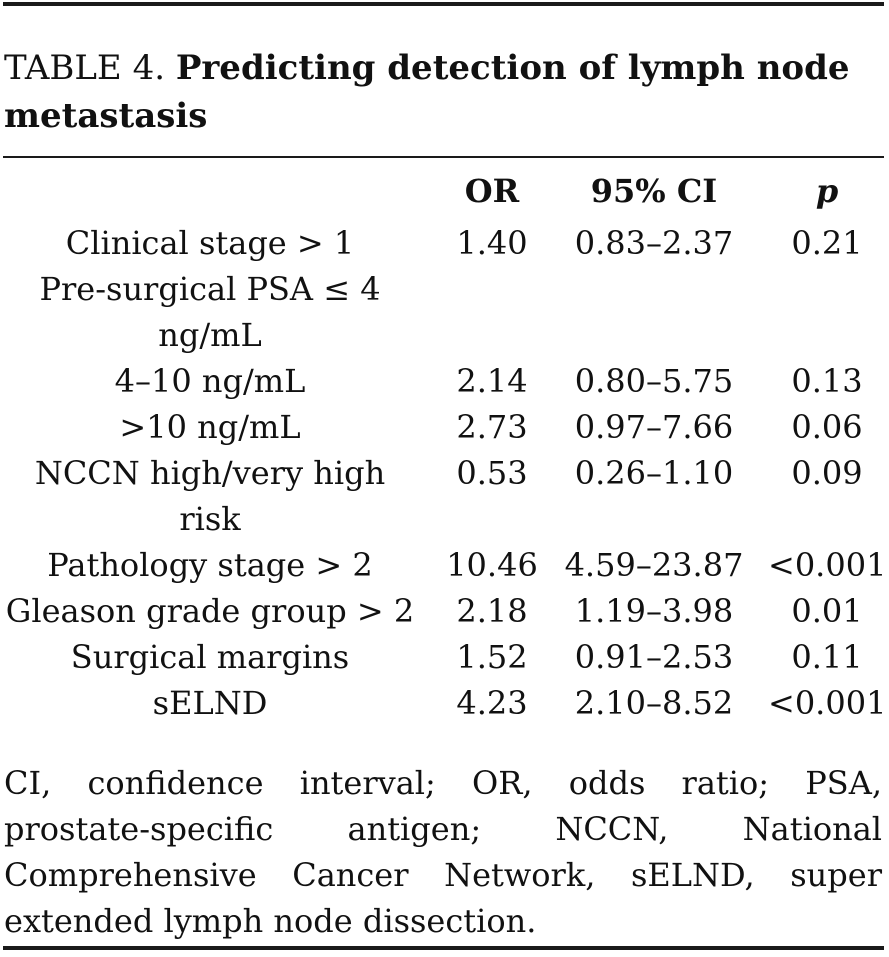 The image size is (889, 957). What do you see at coordinates (654, 473) in the screenshot?
I see `row-ci: 0.26–1.10` at bounding box center [654, 473].